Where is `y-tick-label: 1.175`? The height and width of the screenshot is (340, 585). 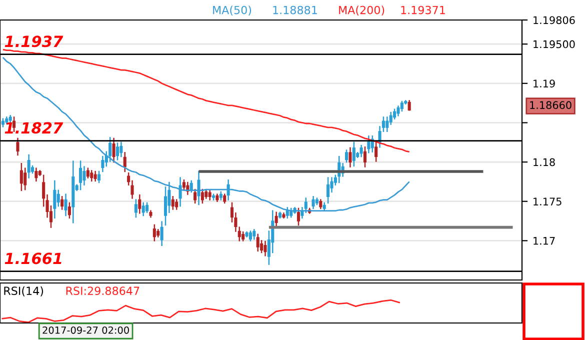 y-tick-label: 1.175 is located at coordinates (548, 202).